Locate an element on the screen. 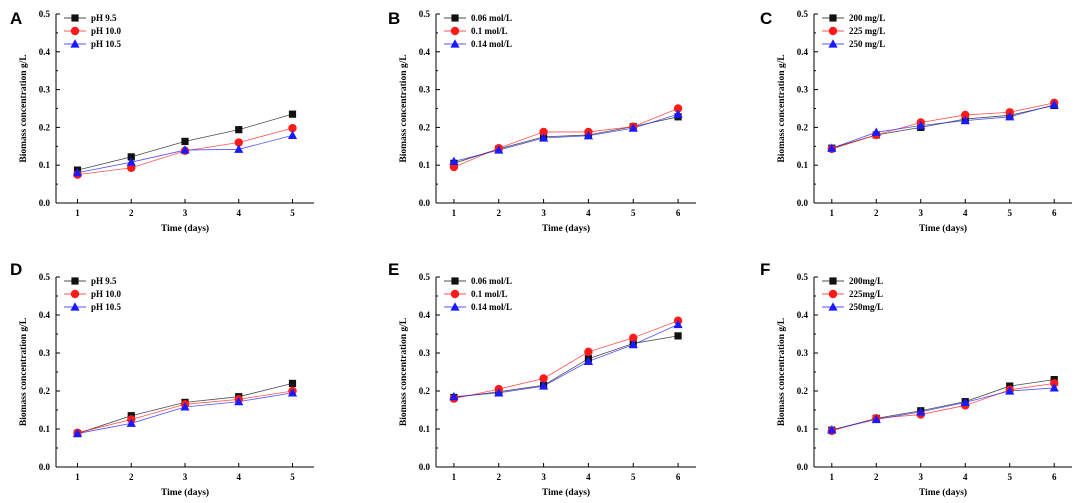 This screenshot has width=1084, height=503. legend-label: 250mg/L is located at coordinates (866, 307).